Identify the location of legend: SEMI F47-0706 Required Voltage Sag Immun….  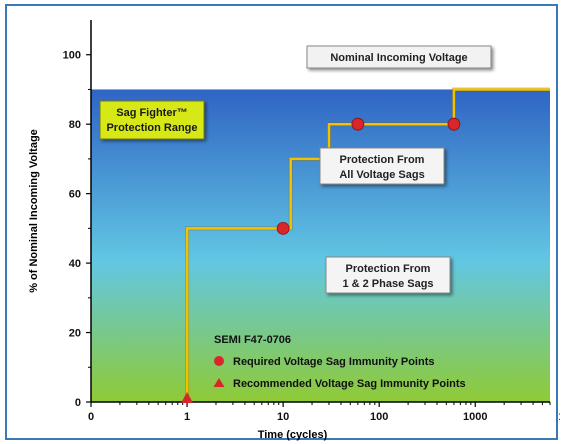
(339, 362).